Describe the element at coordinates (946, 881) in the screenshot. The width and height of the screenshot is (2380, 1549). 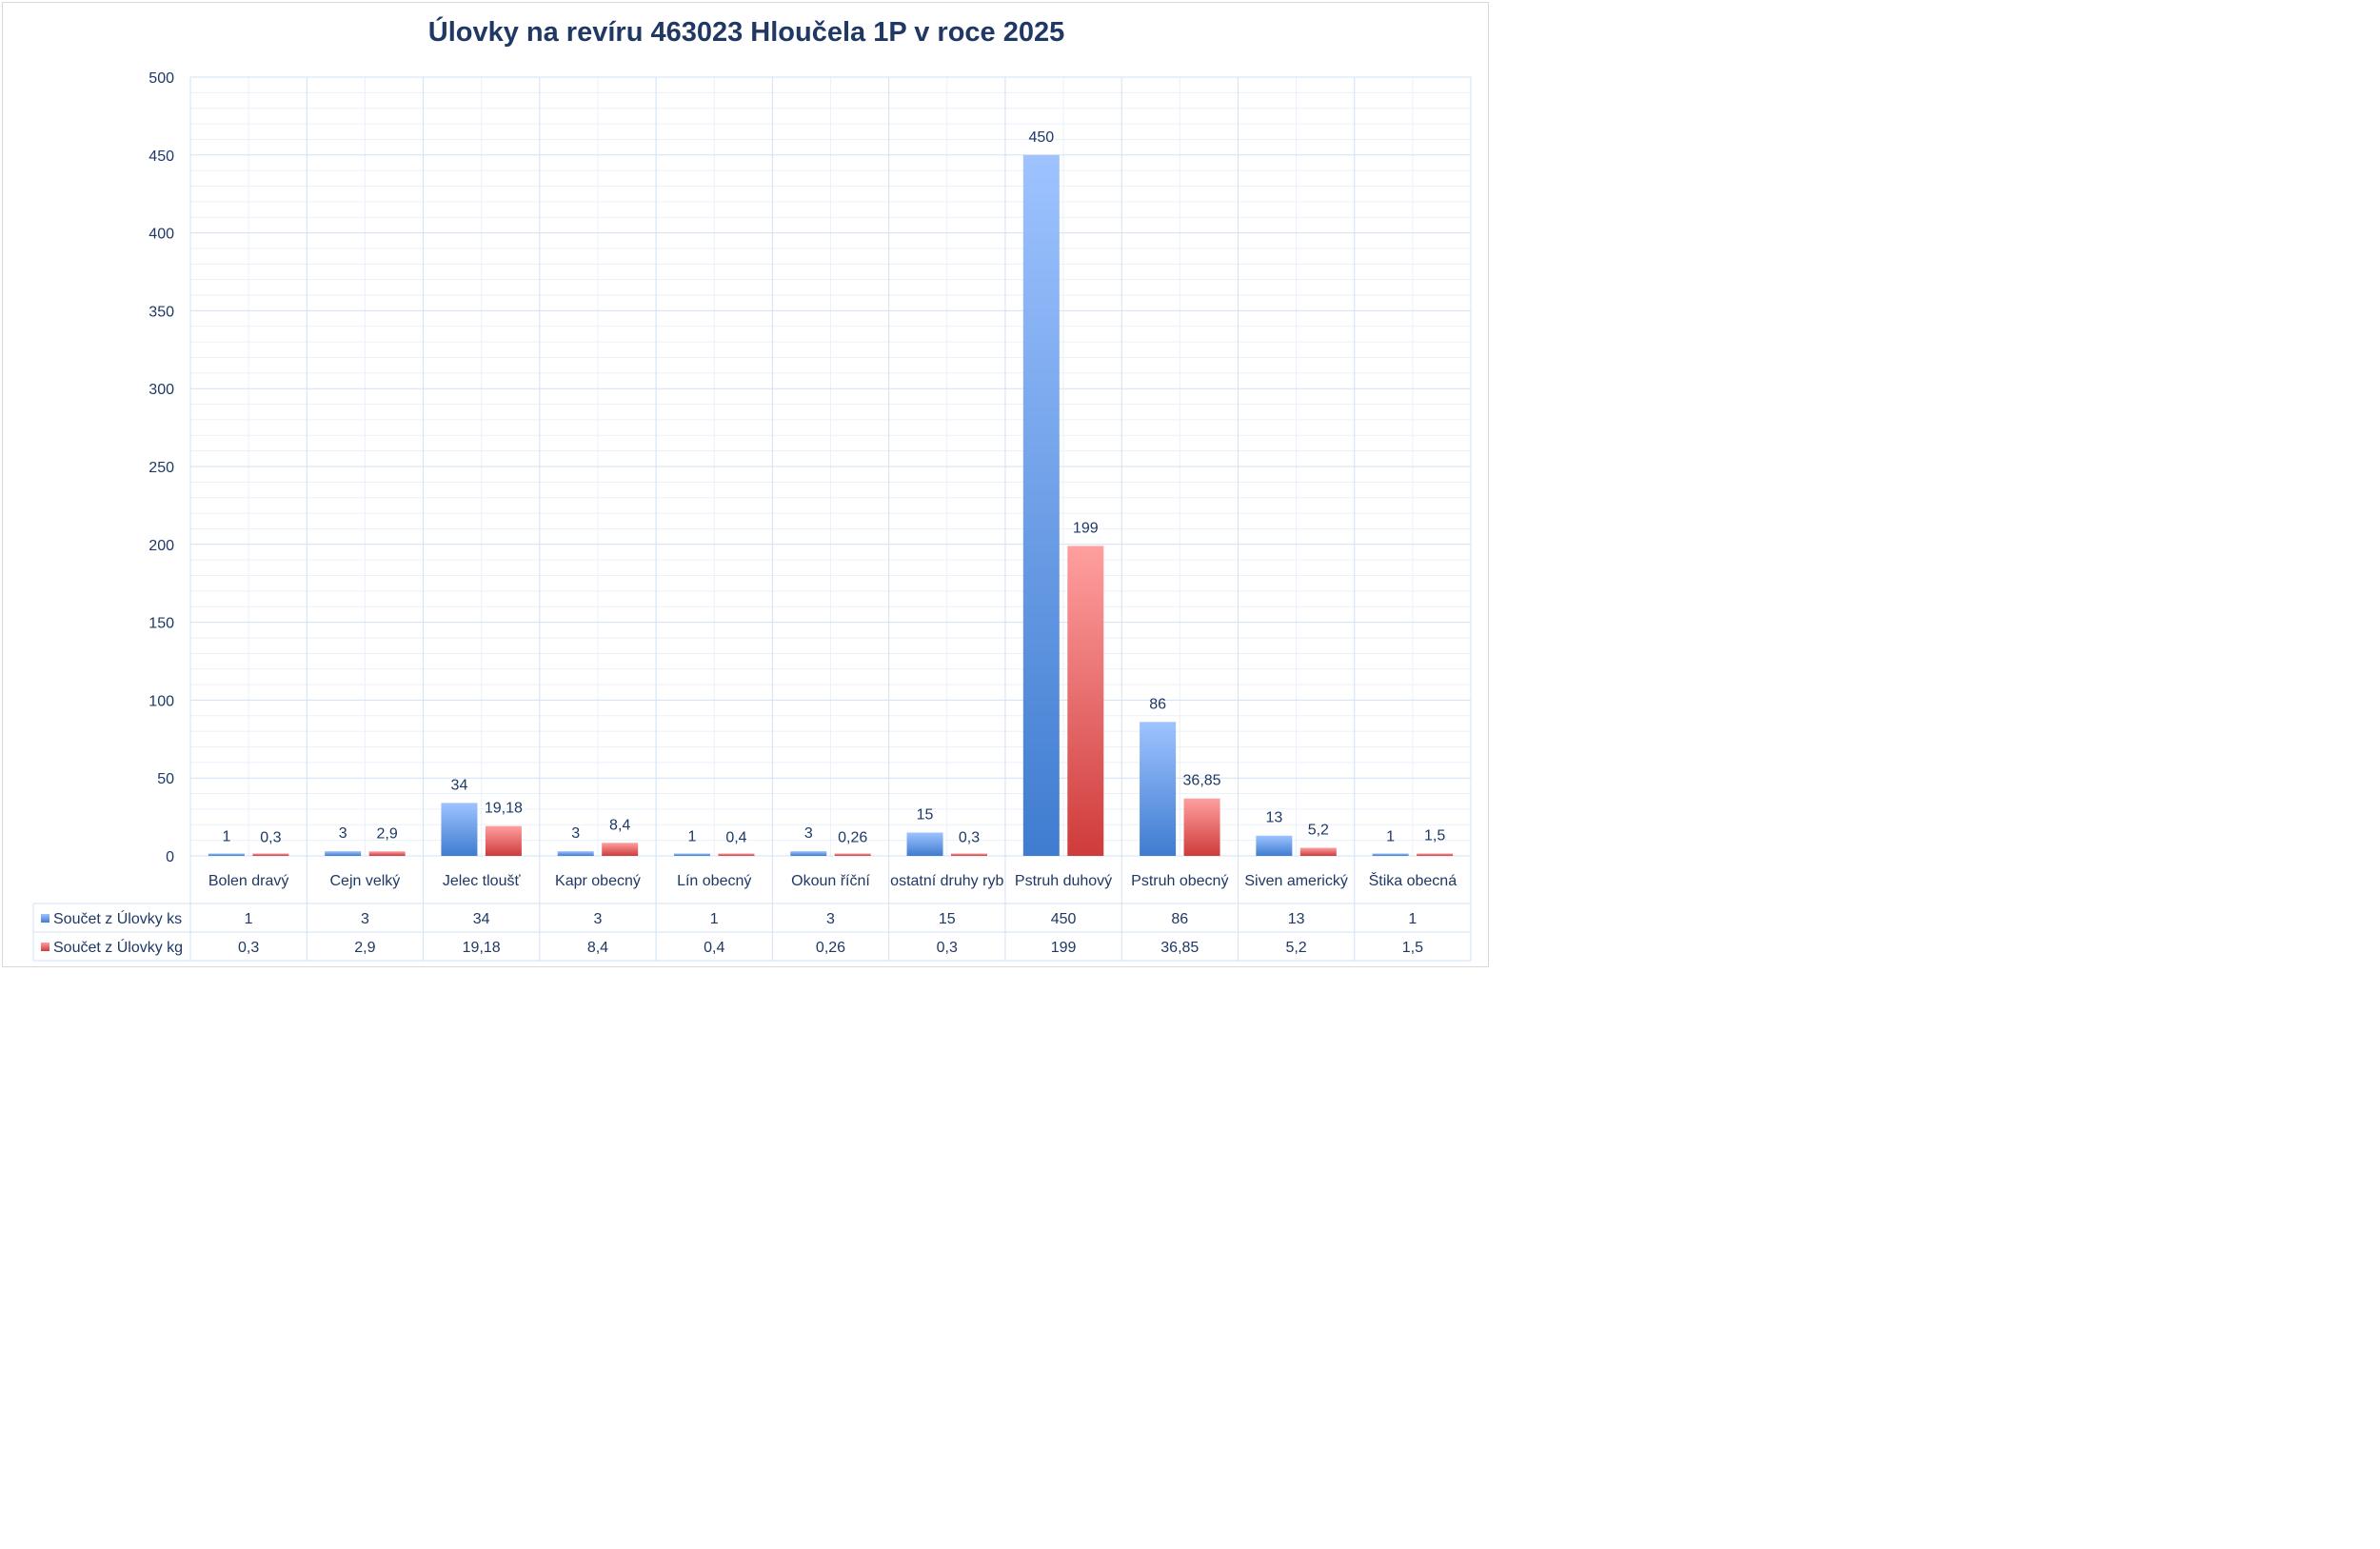
I see `category-label: ostatní druhy ryb` at that location.